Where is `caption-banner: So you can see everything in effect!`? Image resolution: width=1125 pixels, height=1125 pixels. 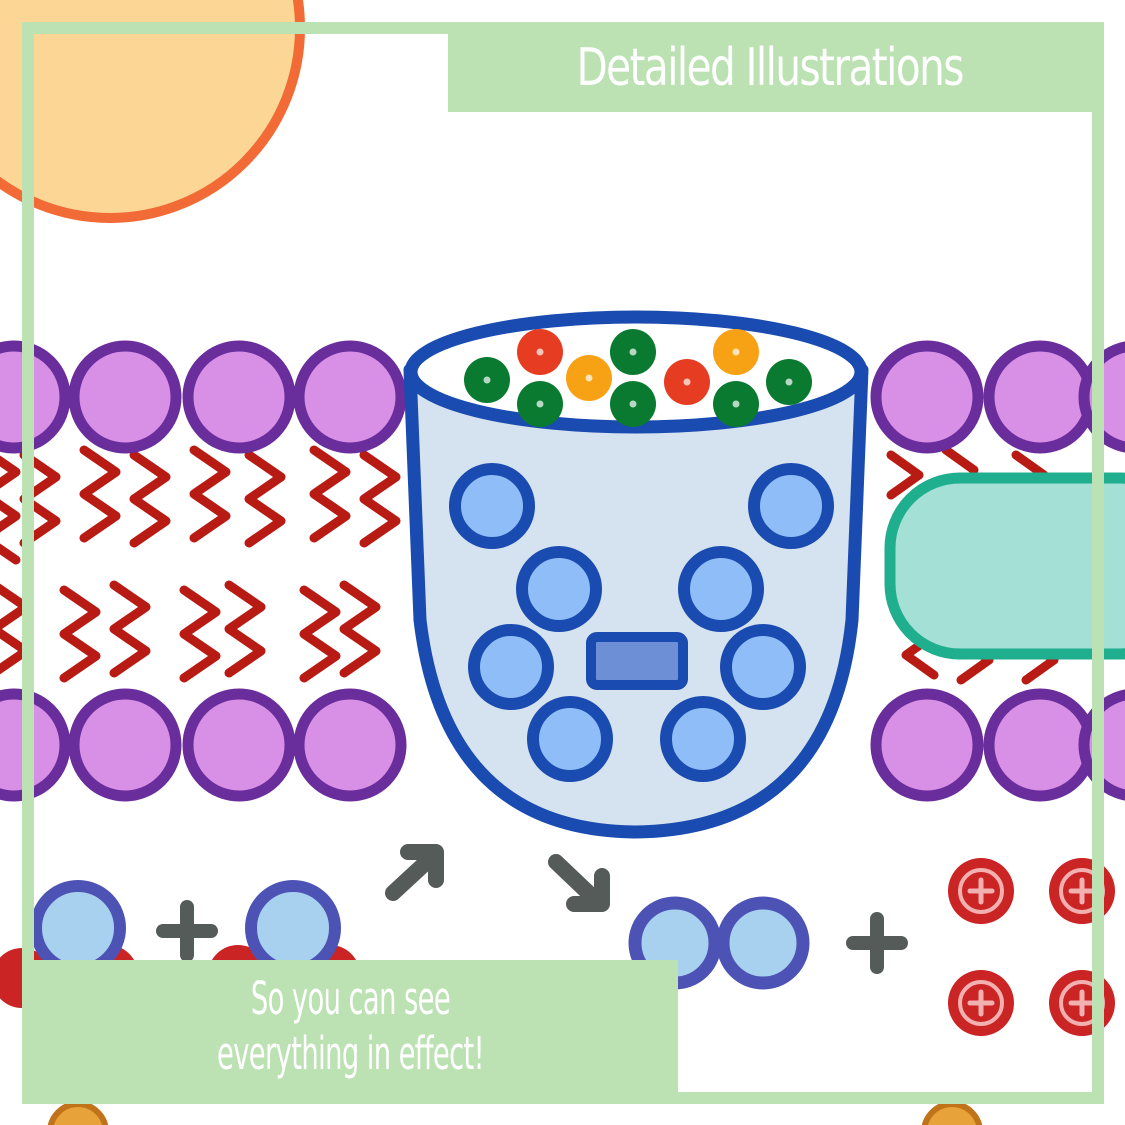
caption-banner: So you can see everything in effect! is located at coordinates (350, 1026).